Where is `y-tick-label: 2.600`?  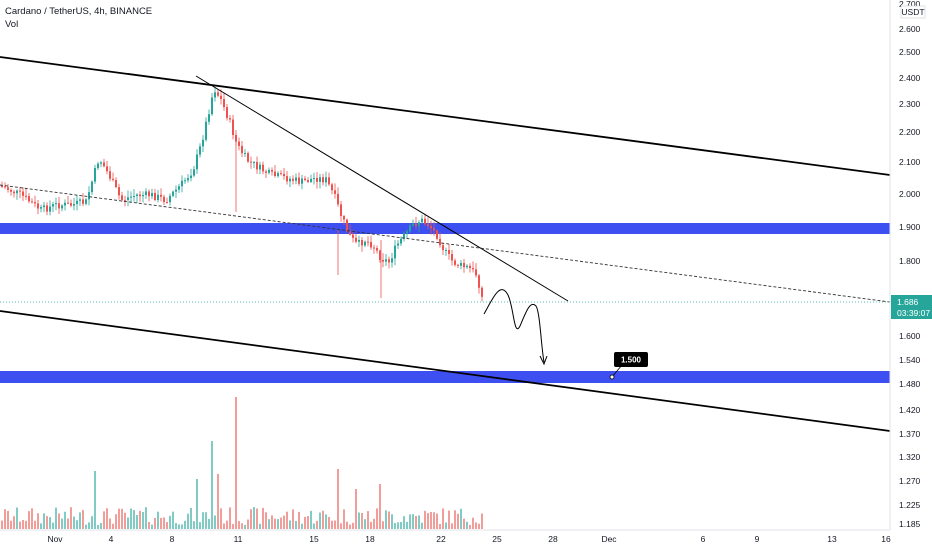
y-tick-label: 2.600 is located at coordinates (910, 29).